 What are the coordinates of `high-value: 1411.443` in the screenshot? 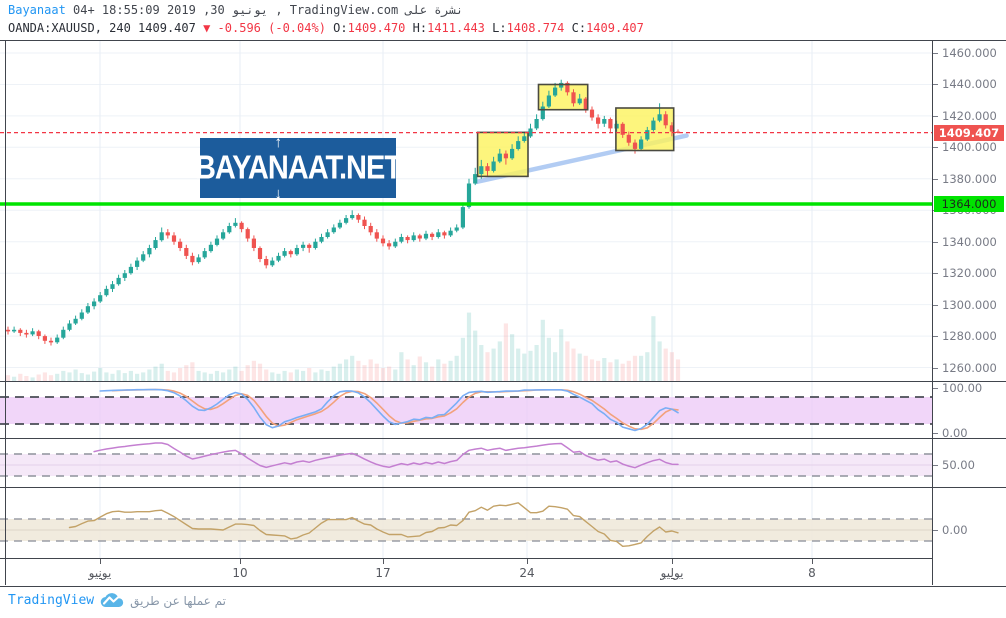 It's located at (456, 28).